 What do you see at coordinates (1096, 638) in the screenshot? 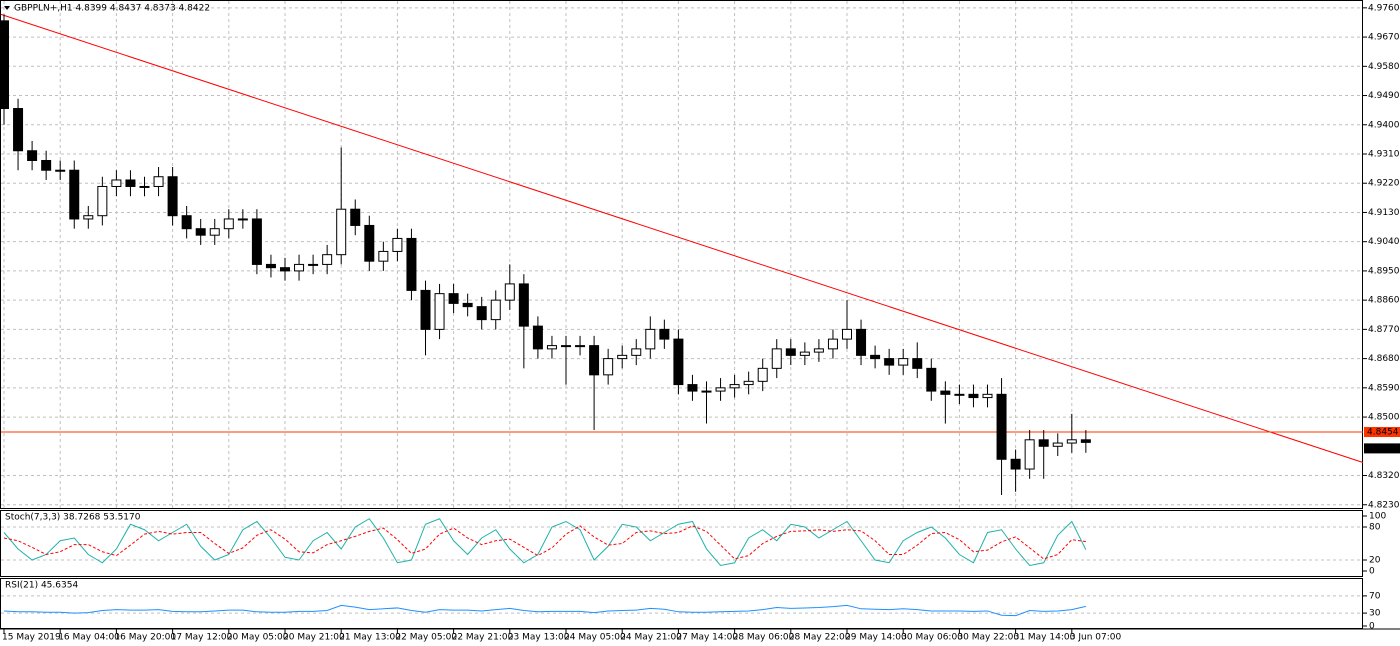
I see `x-tick-label: 3 Jun 07:00` at bounding box center [1096, 638].